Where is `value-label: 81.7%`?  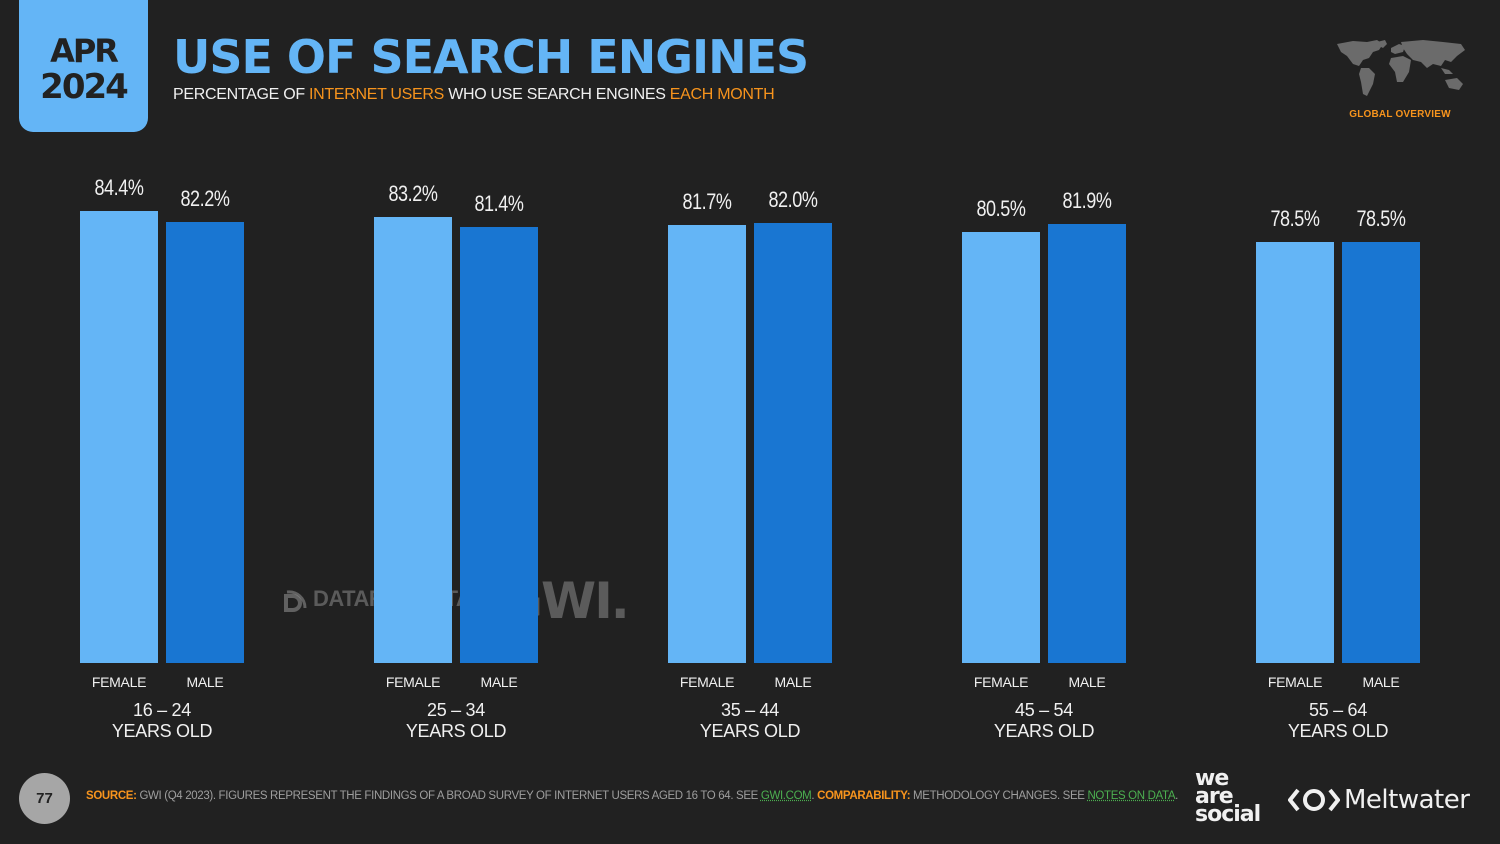
value-label: 81.7% is located at coordinates (707, 201).